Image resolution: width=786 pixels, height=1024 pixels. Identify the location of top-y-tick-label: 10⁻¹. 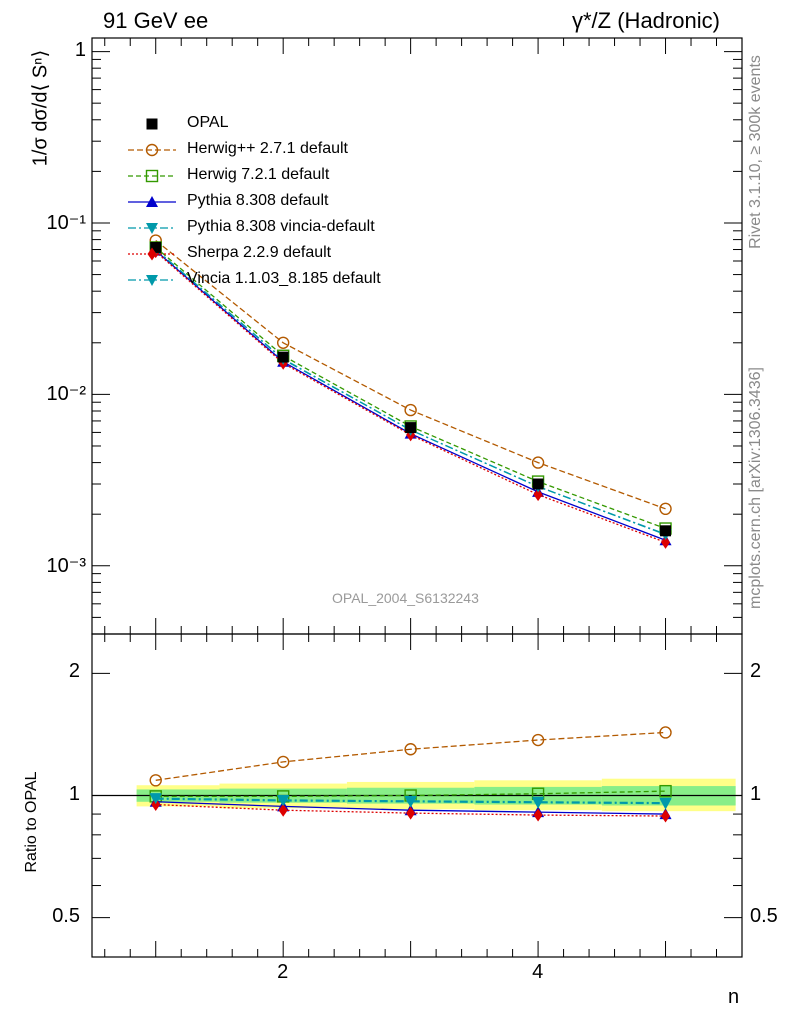
(66, 222).